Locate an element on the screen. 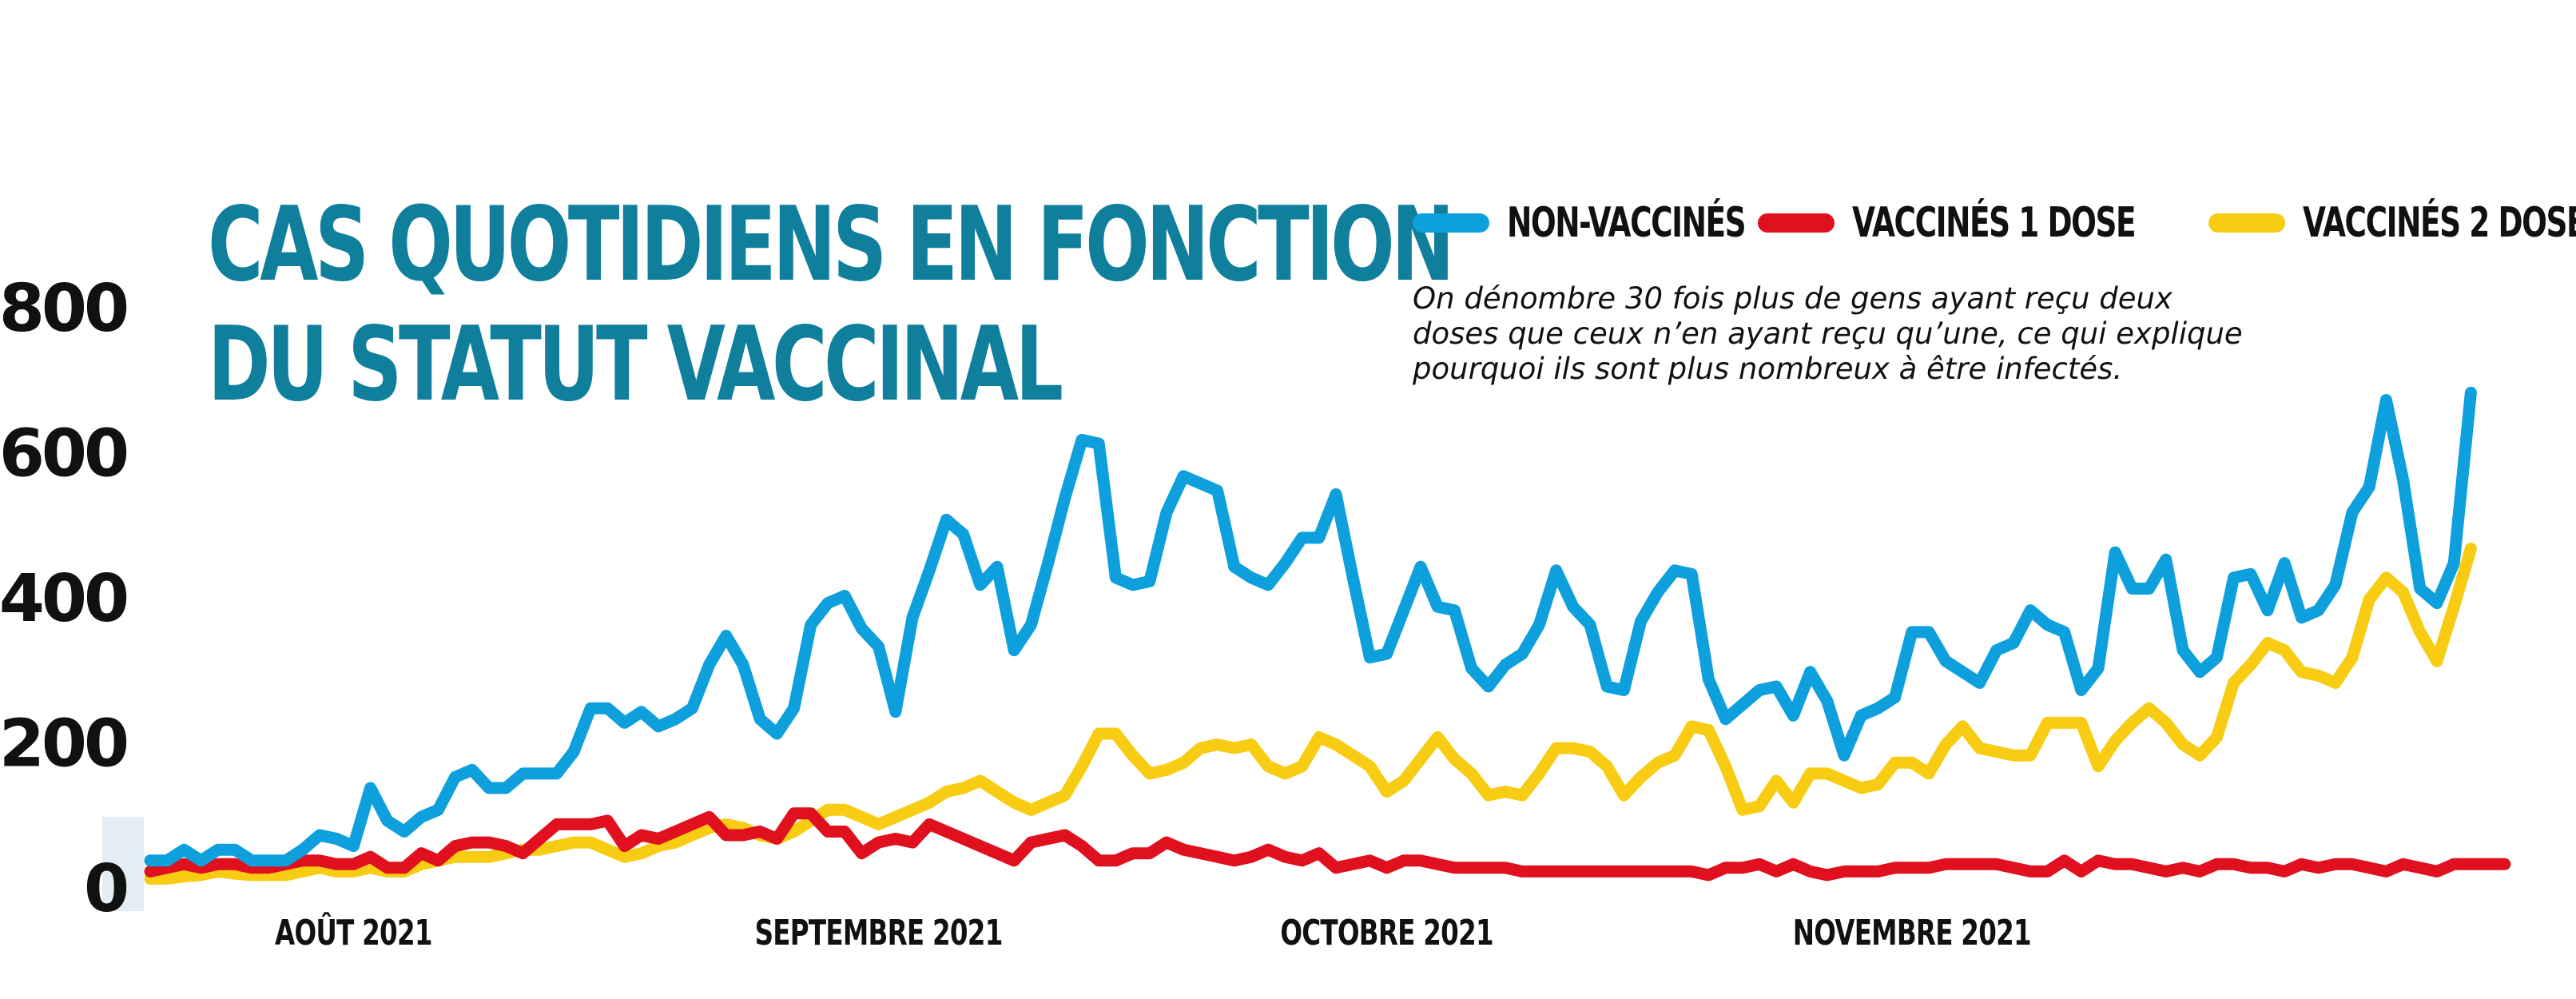 The image size is (2576, 999). legend-item-vaccines-2-doses: VACCINÉS 2 DOSES is located at coordinates (2392, 223).